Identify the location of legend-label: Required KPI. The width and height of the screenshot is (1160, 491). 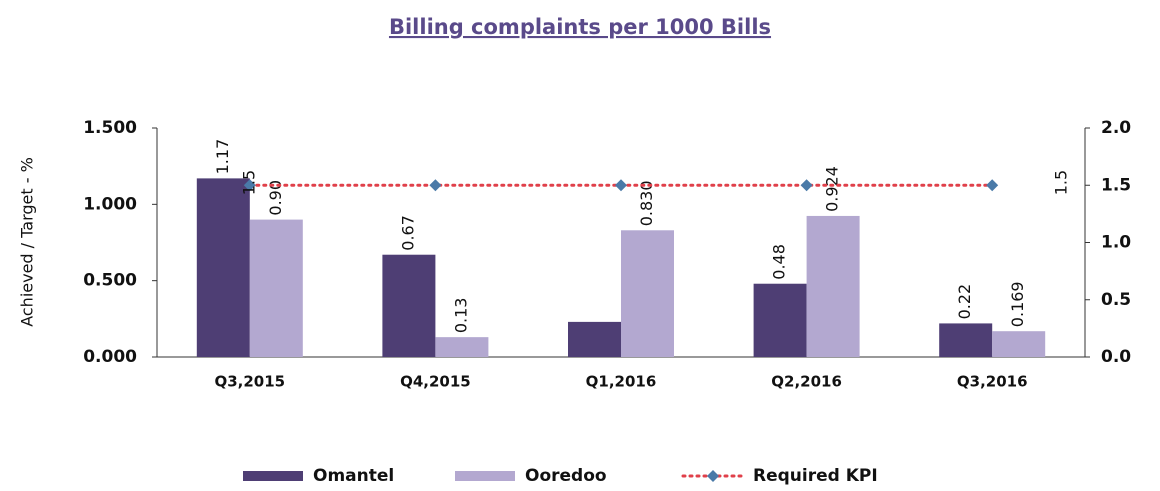
(815, 476).